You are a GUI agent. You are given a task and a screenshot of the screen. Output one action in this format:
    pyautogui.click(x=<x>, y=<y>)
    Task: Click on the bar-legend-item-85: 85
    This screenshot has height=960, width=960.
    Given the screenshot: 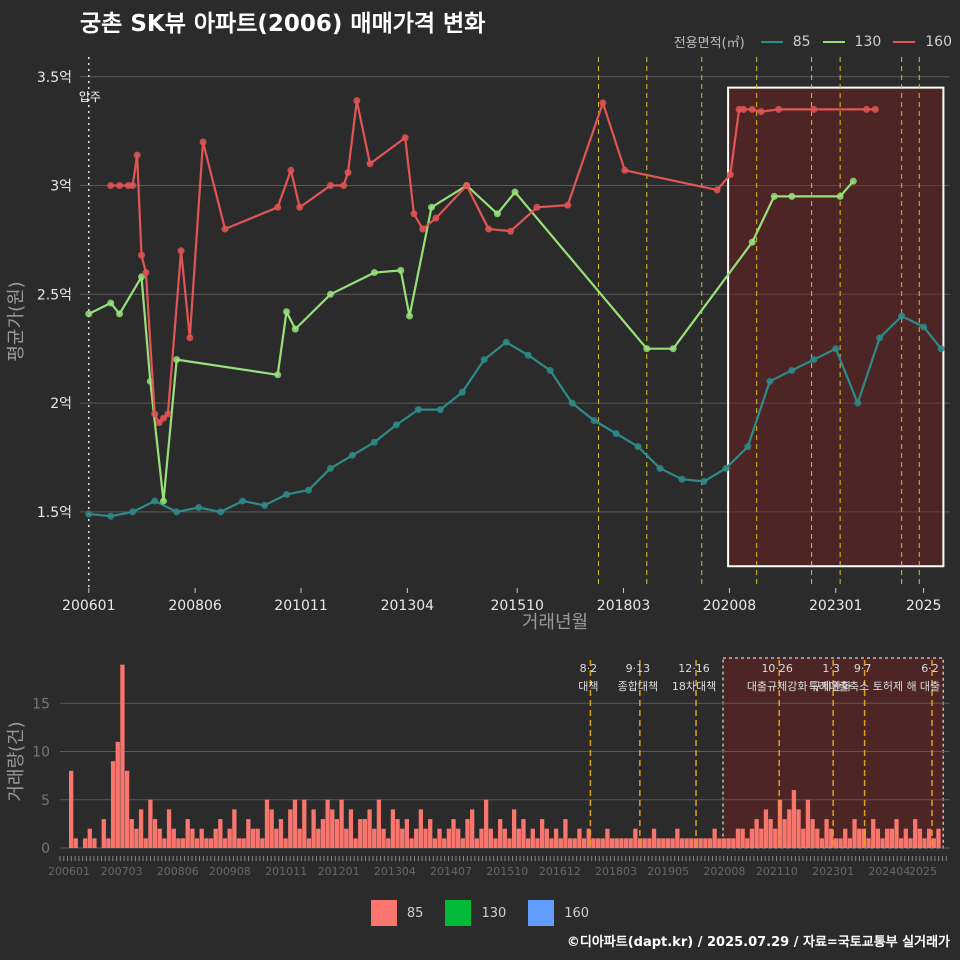 What is the action you would take?
    pyautogui.click(x=396, y=913)
    